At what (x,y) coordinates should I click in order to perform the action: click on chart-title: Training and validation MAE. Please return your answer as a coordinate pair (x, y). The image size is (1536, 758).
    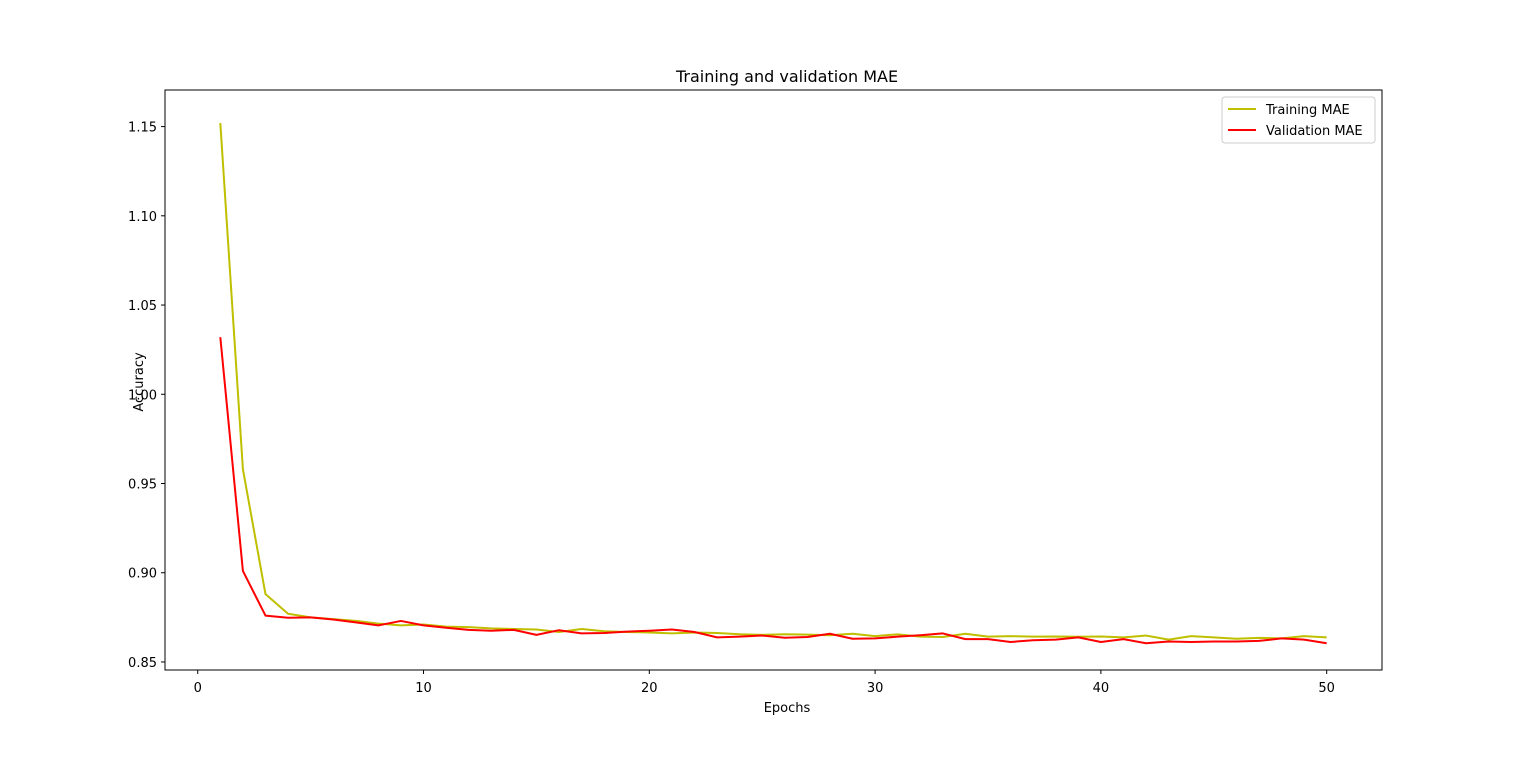
    Looking at the image, I should click on (786, 76).